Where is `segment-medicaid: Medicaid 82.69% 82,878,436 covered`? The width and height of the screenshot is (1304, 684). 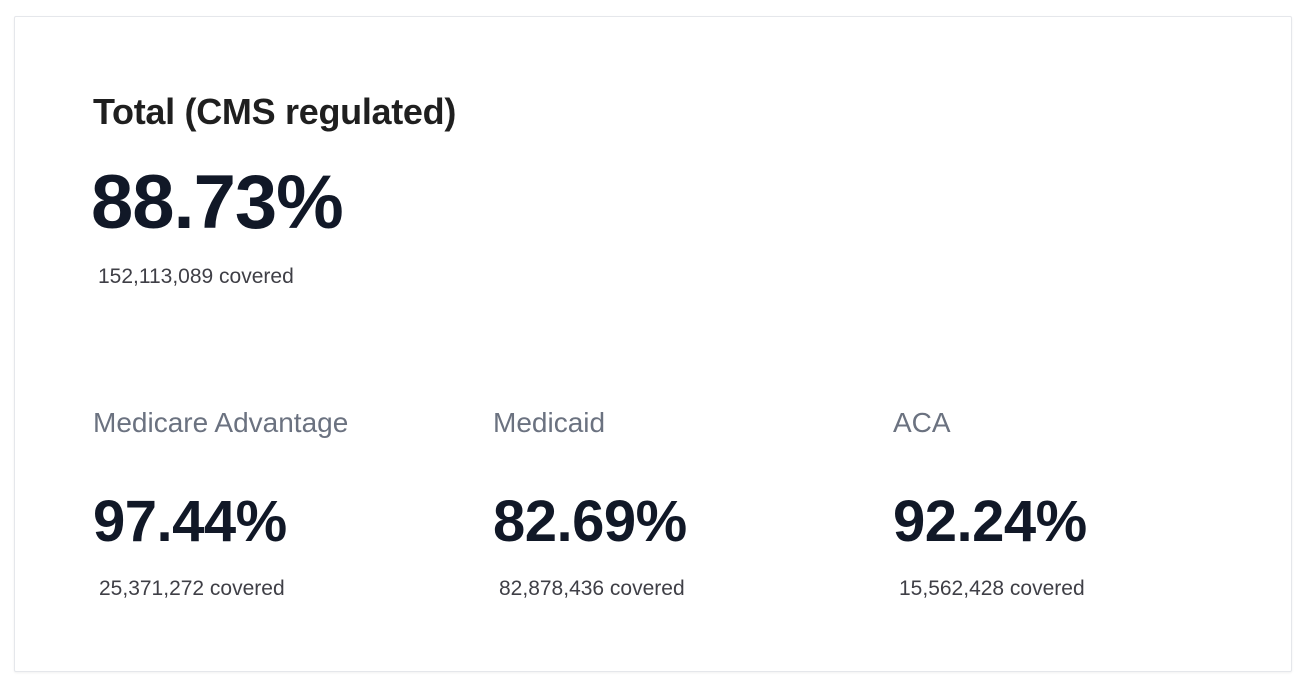 segment-medicaid: Medicaid 82.69% 82,878,436 covered is located at coordinates (683, 507).